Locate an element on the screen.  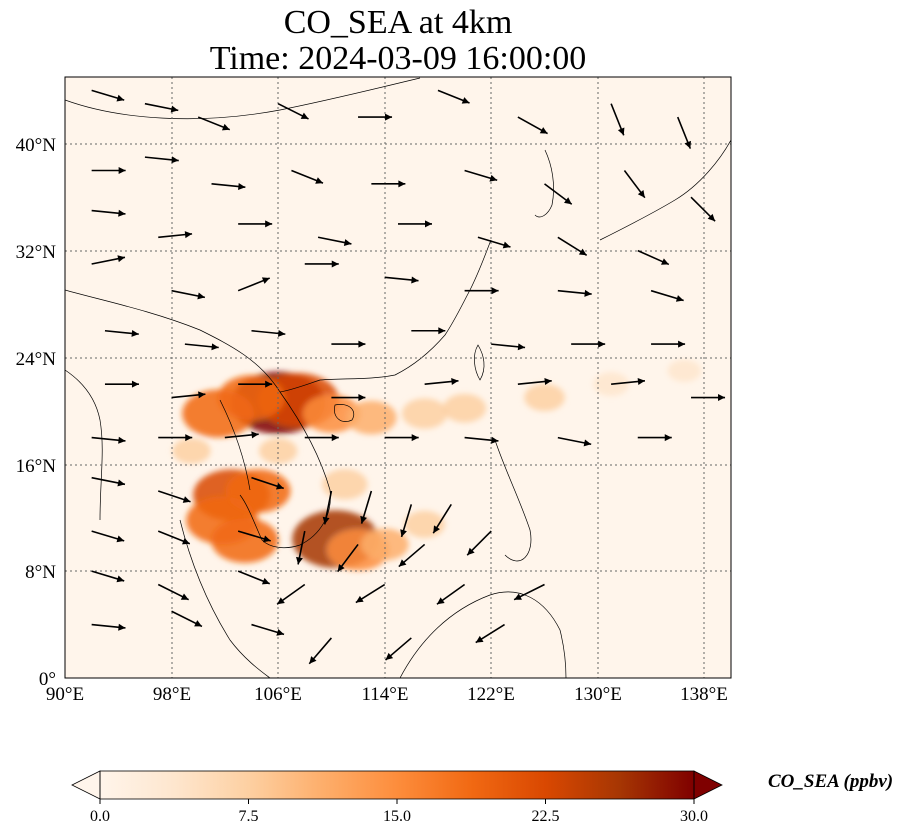
x-tick-label: 114°E is located at coordinates (385, 694).